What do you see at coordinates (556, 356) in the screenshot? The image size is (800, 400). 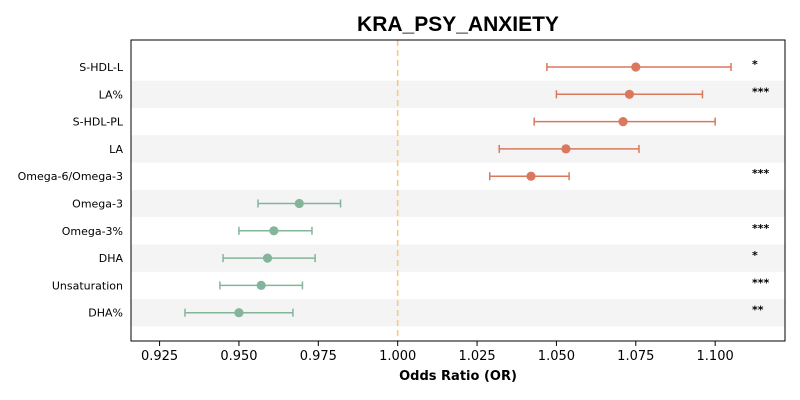 I see `x-tick-label: 1.050` at bounding box center [556, 356].